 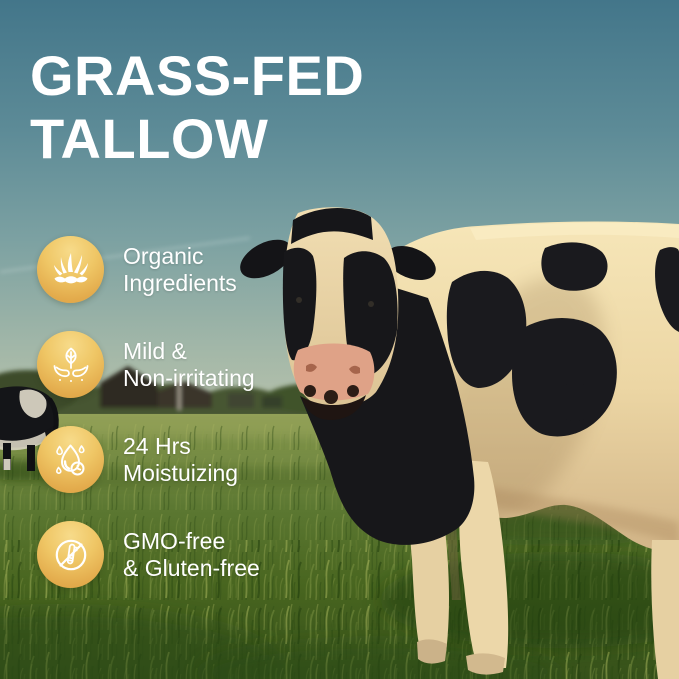 I want to click on water-drops-icon, so click(x=70, y=459).